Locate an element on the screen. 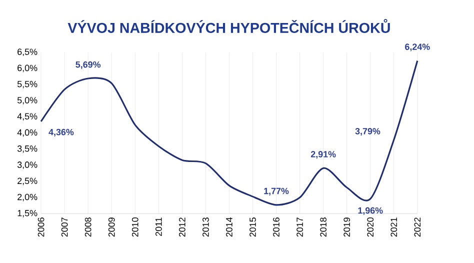  x-tick-label: 2016 is located at coordinates (276, 227).